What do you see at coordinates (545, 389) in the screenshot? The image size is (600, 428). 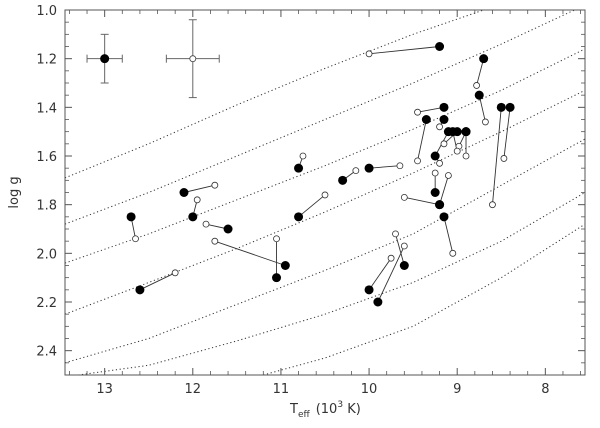 I see `x-tick-label: 8` at bounding box center [545, 389].